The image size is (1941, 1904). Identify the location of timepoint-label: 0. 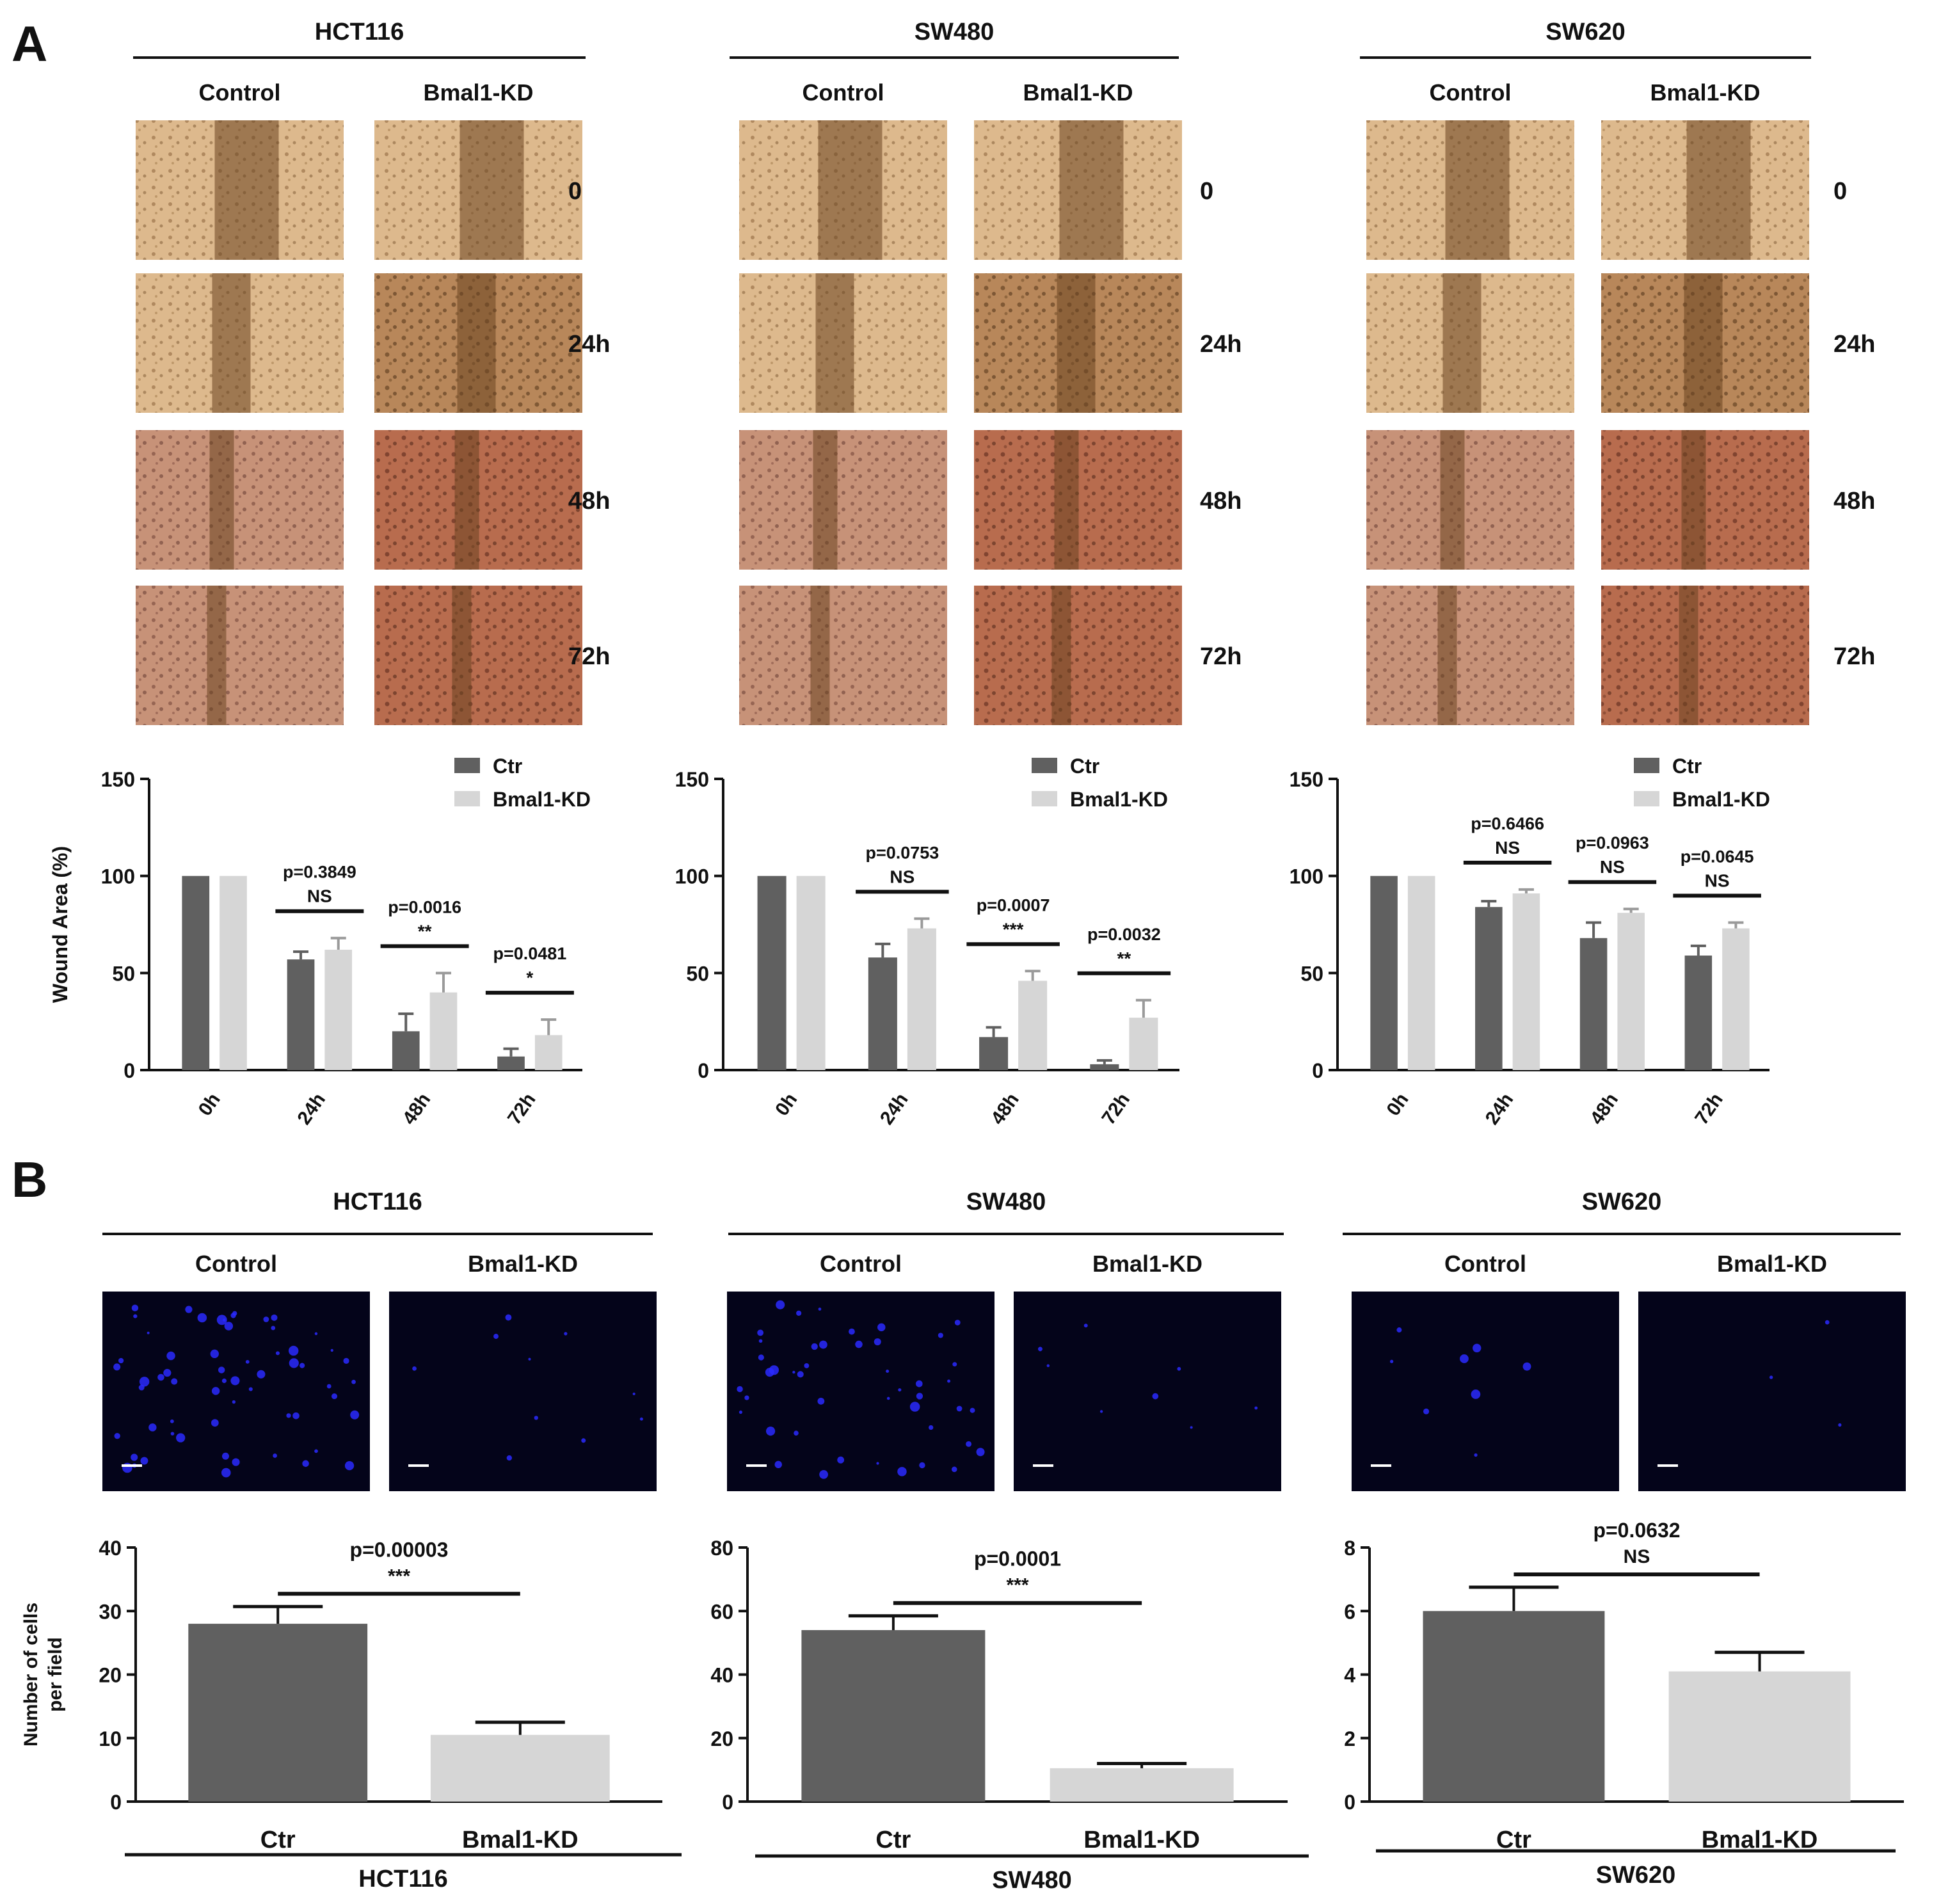
(1206, 191).